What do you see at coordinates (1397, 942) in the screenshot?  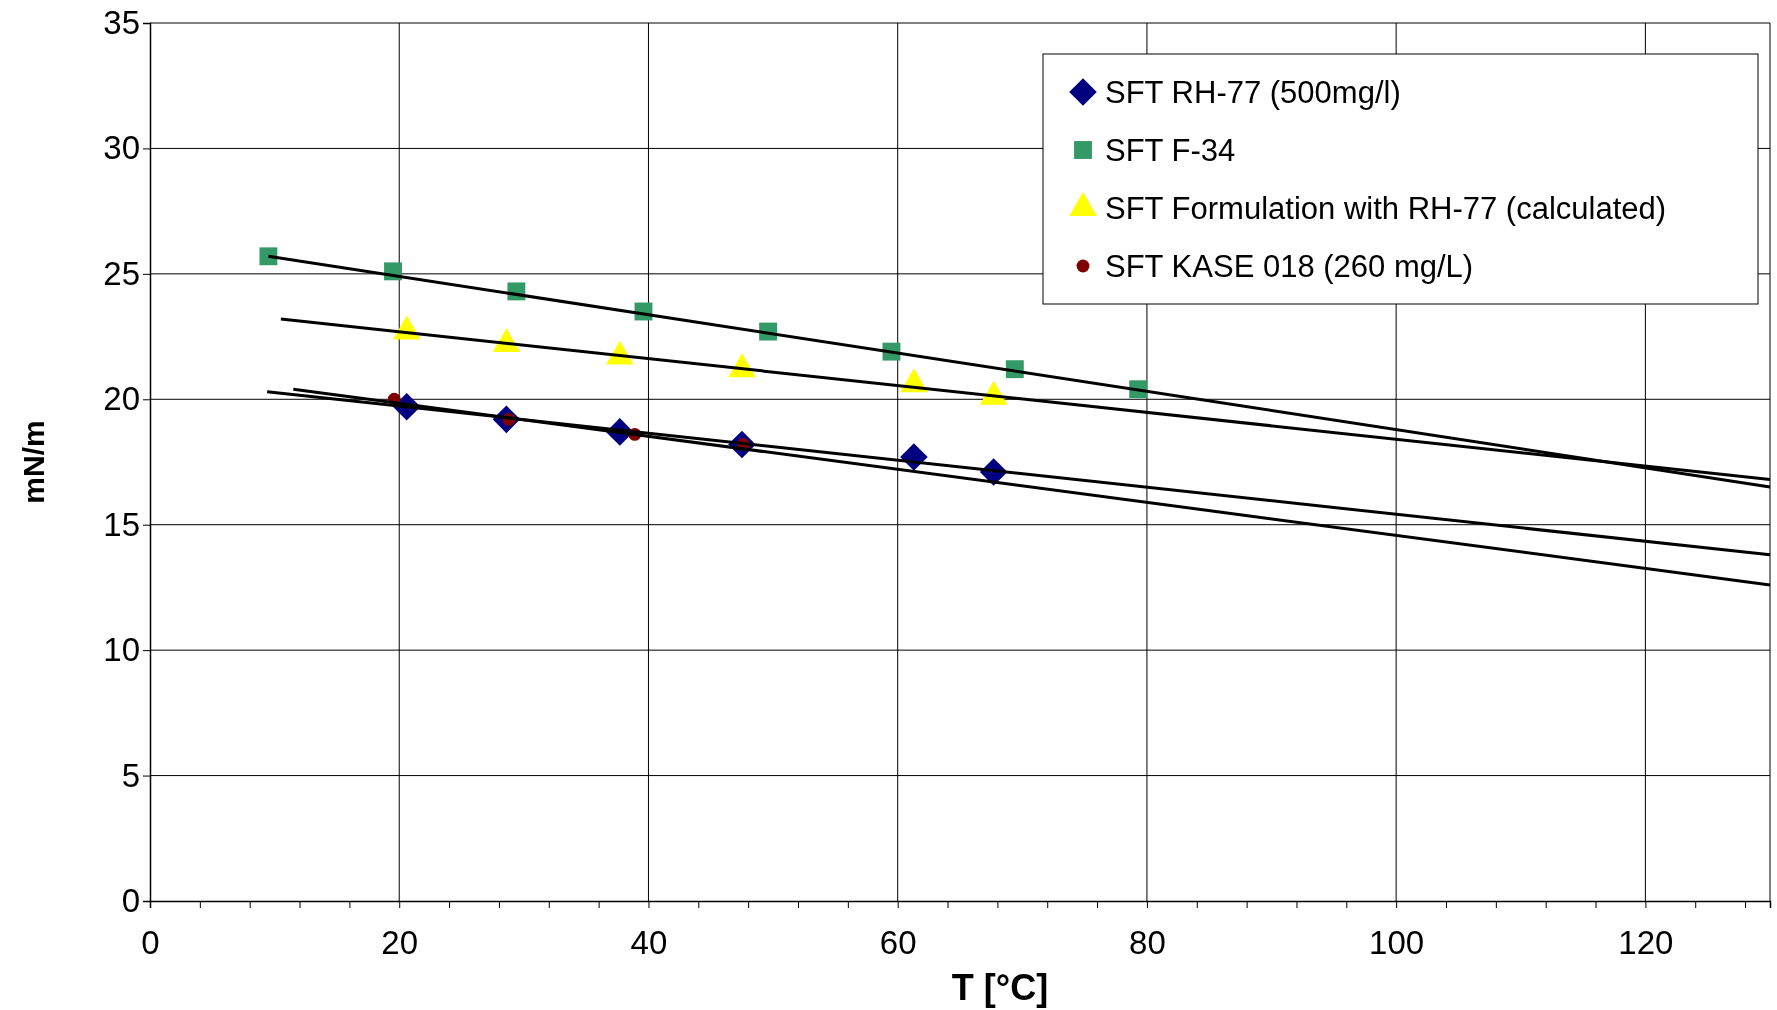 I see `x-tick-label: 100` at bounding box center [1397, 942].